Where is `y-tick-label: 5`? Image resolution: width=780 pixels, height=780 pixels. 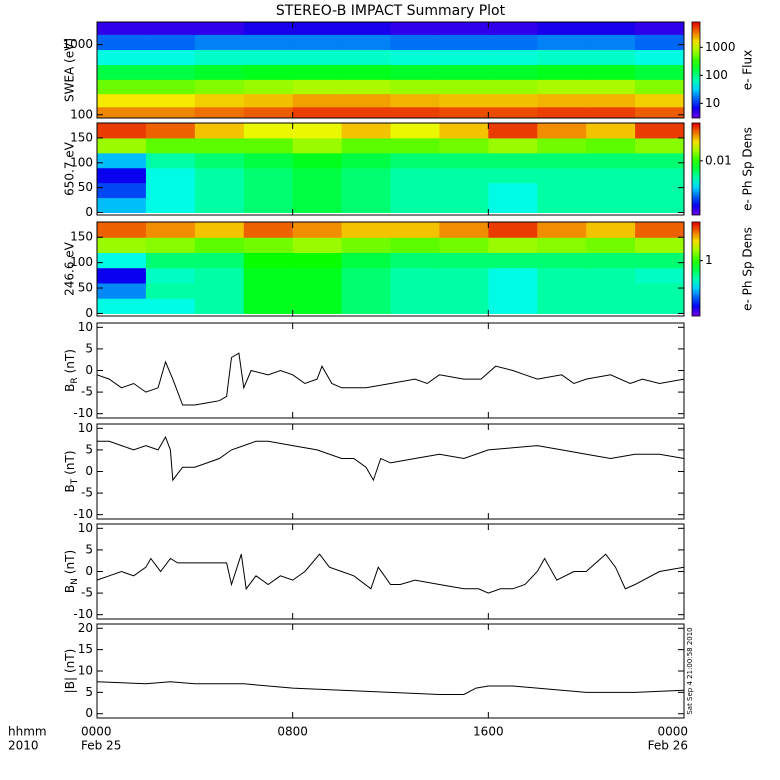
y-tick-label: 5 is located at coordinates (89, 692).